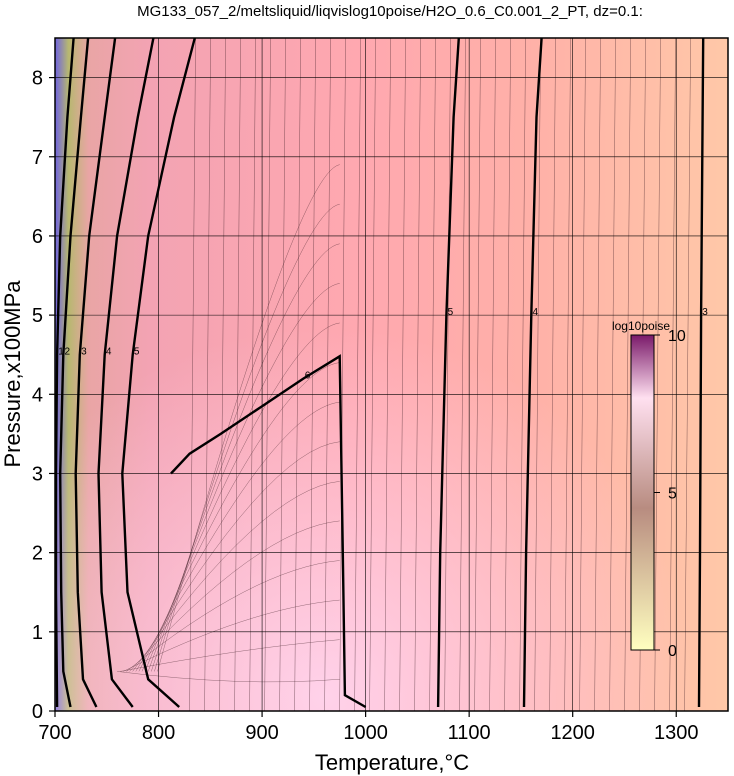  What do you see at coordinates (61, 352) in the screenshot?
I see `contour-label: 1` at bounding box center [61, 352].